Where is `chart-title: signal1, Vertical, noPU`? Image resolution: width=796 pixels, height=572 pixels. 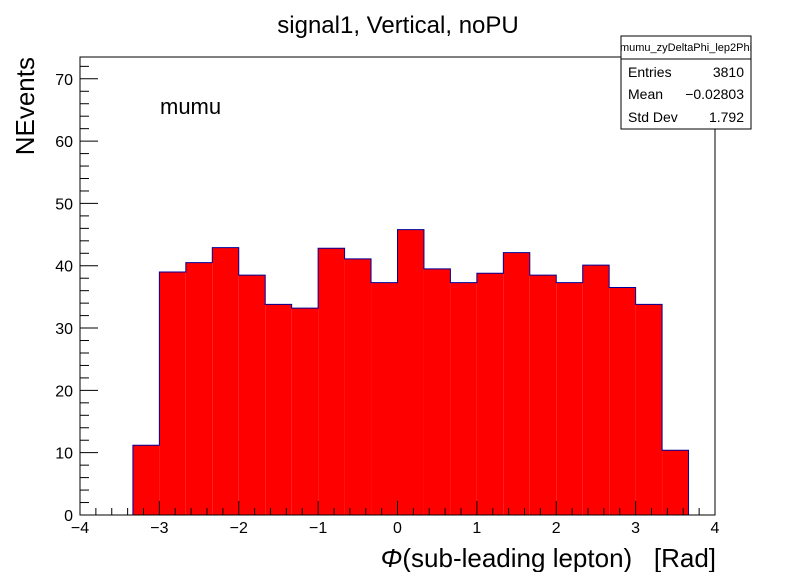
chart-title: signal1, Vertical, noPU is located at coordinates (397, 25).